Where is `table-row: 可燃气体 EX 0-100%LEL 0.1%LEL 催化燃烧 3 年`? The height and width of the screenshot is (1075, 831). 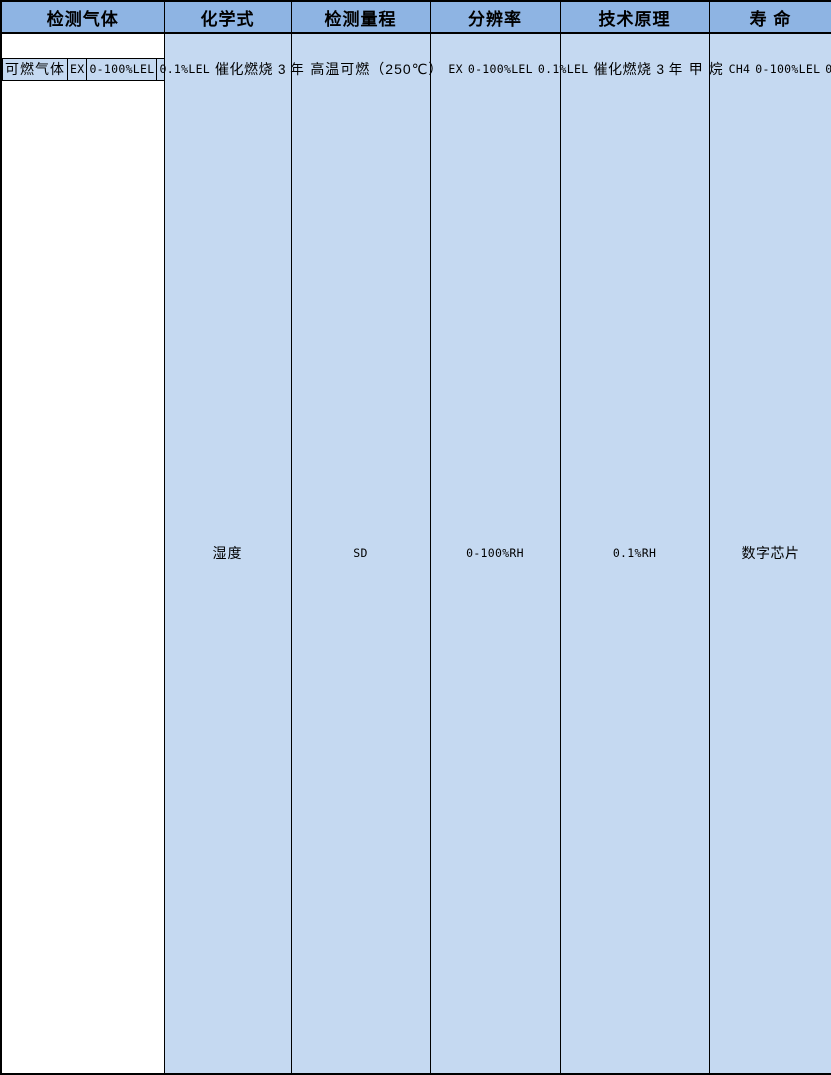 table-row: 可燃气体 EX 0-100%LEL 0.1%LEL 催化燃烧 3 年 is located at coordinates (155, 69).